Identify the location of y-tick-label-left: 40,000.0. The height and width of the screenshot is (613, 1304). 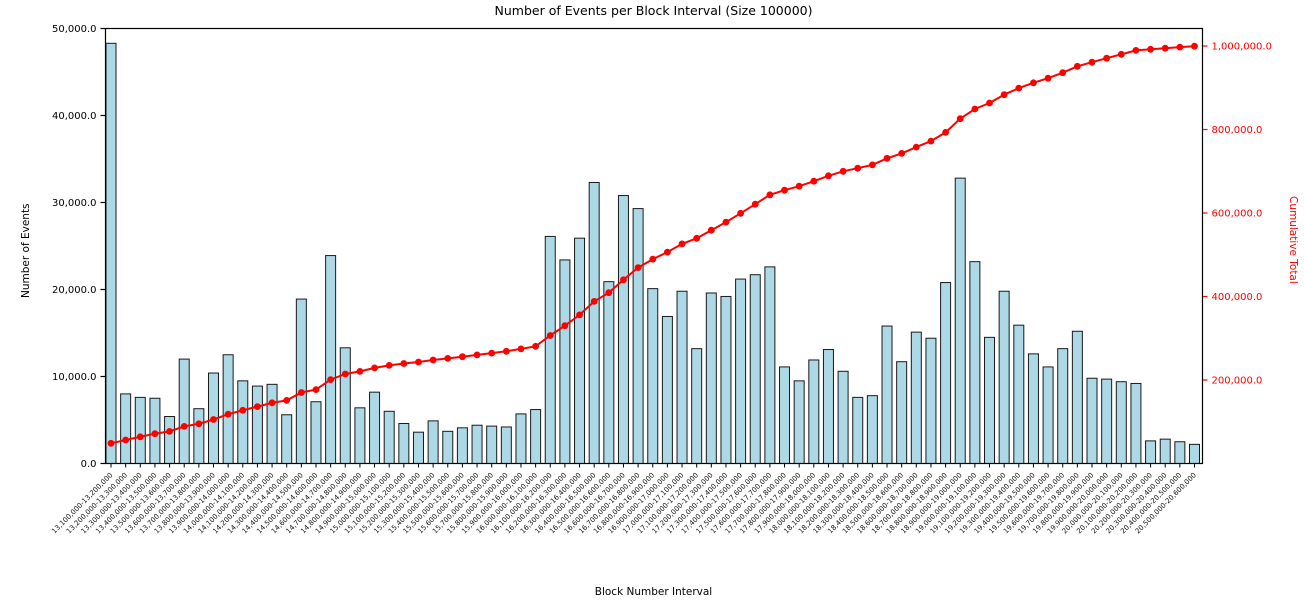
(74, 116).